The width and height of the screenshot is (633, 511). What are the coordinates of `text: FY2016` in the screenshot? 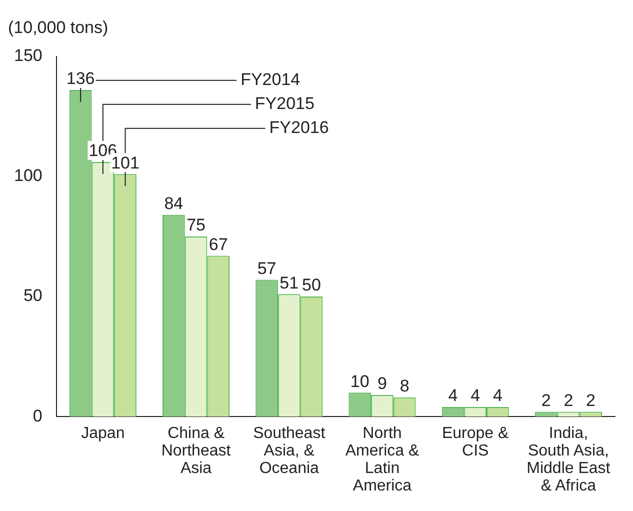 It's located at (299, 128).